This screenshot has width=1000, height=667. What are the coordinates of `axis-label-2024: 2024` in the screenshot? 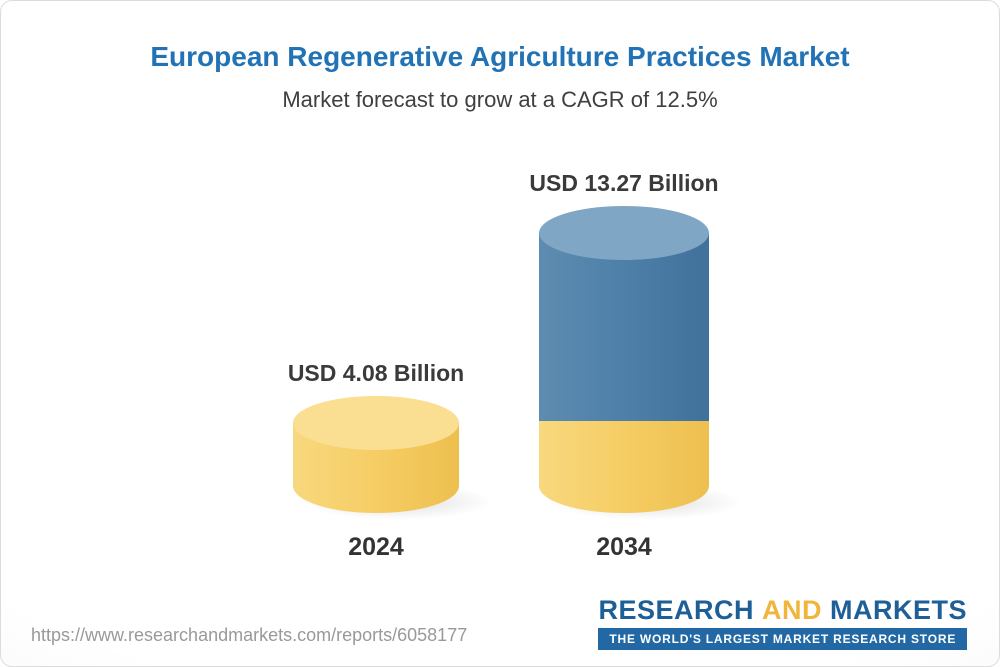 It's located at (376, 547).